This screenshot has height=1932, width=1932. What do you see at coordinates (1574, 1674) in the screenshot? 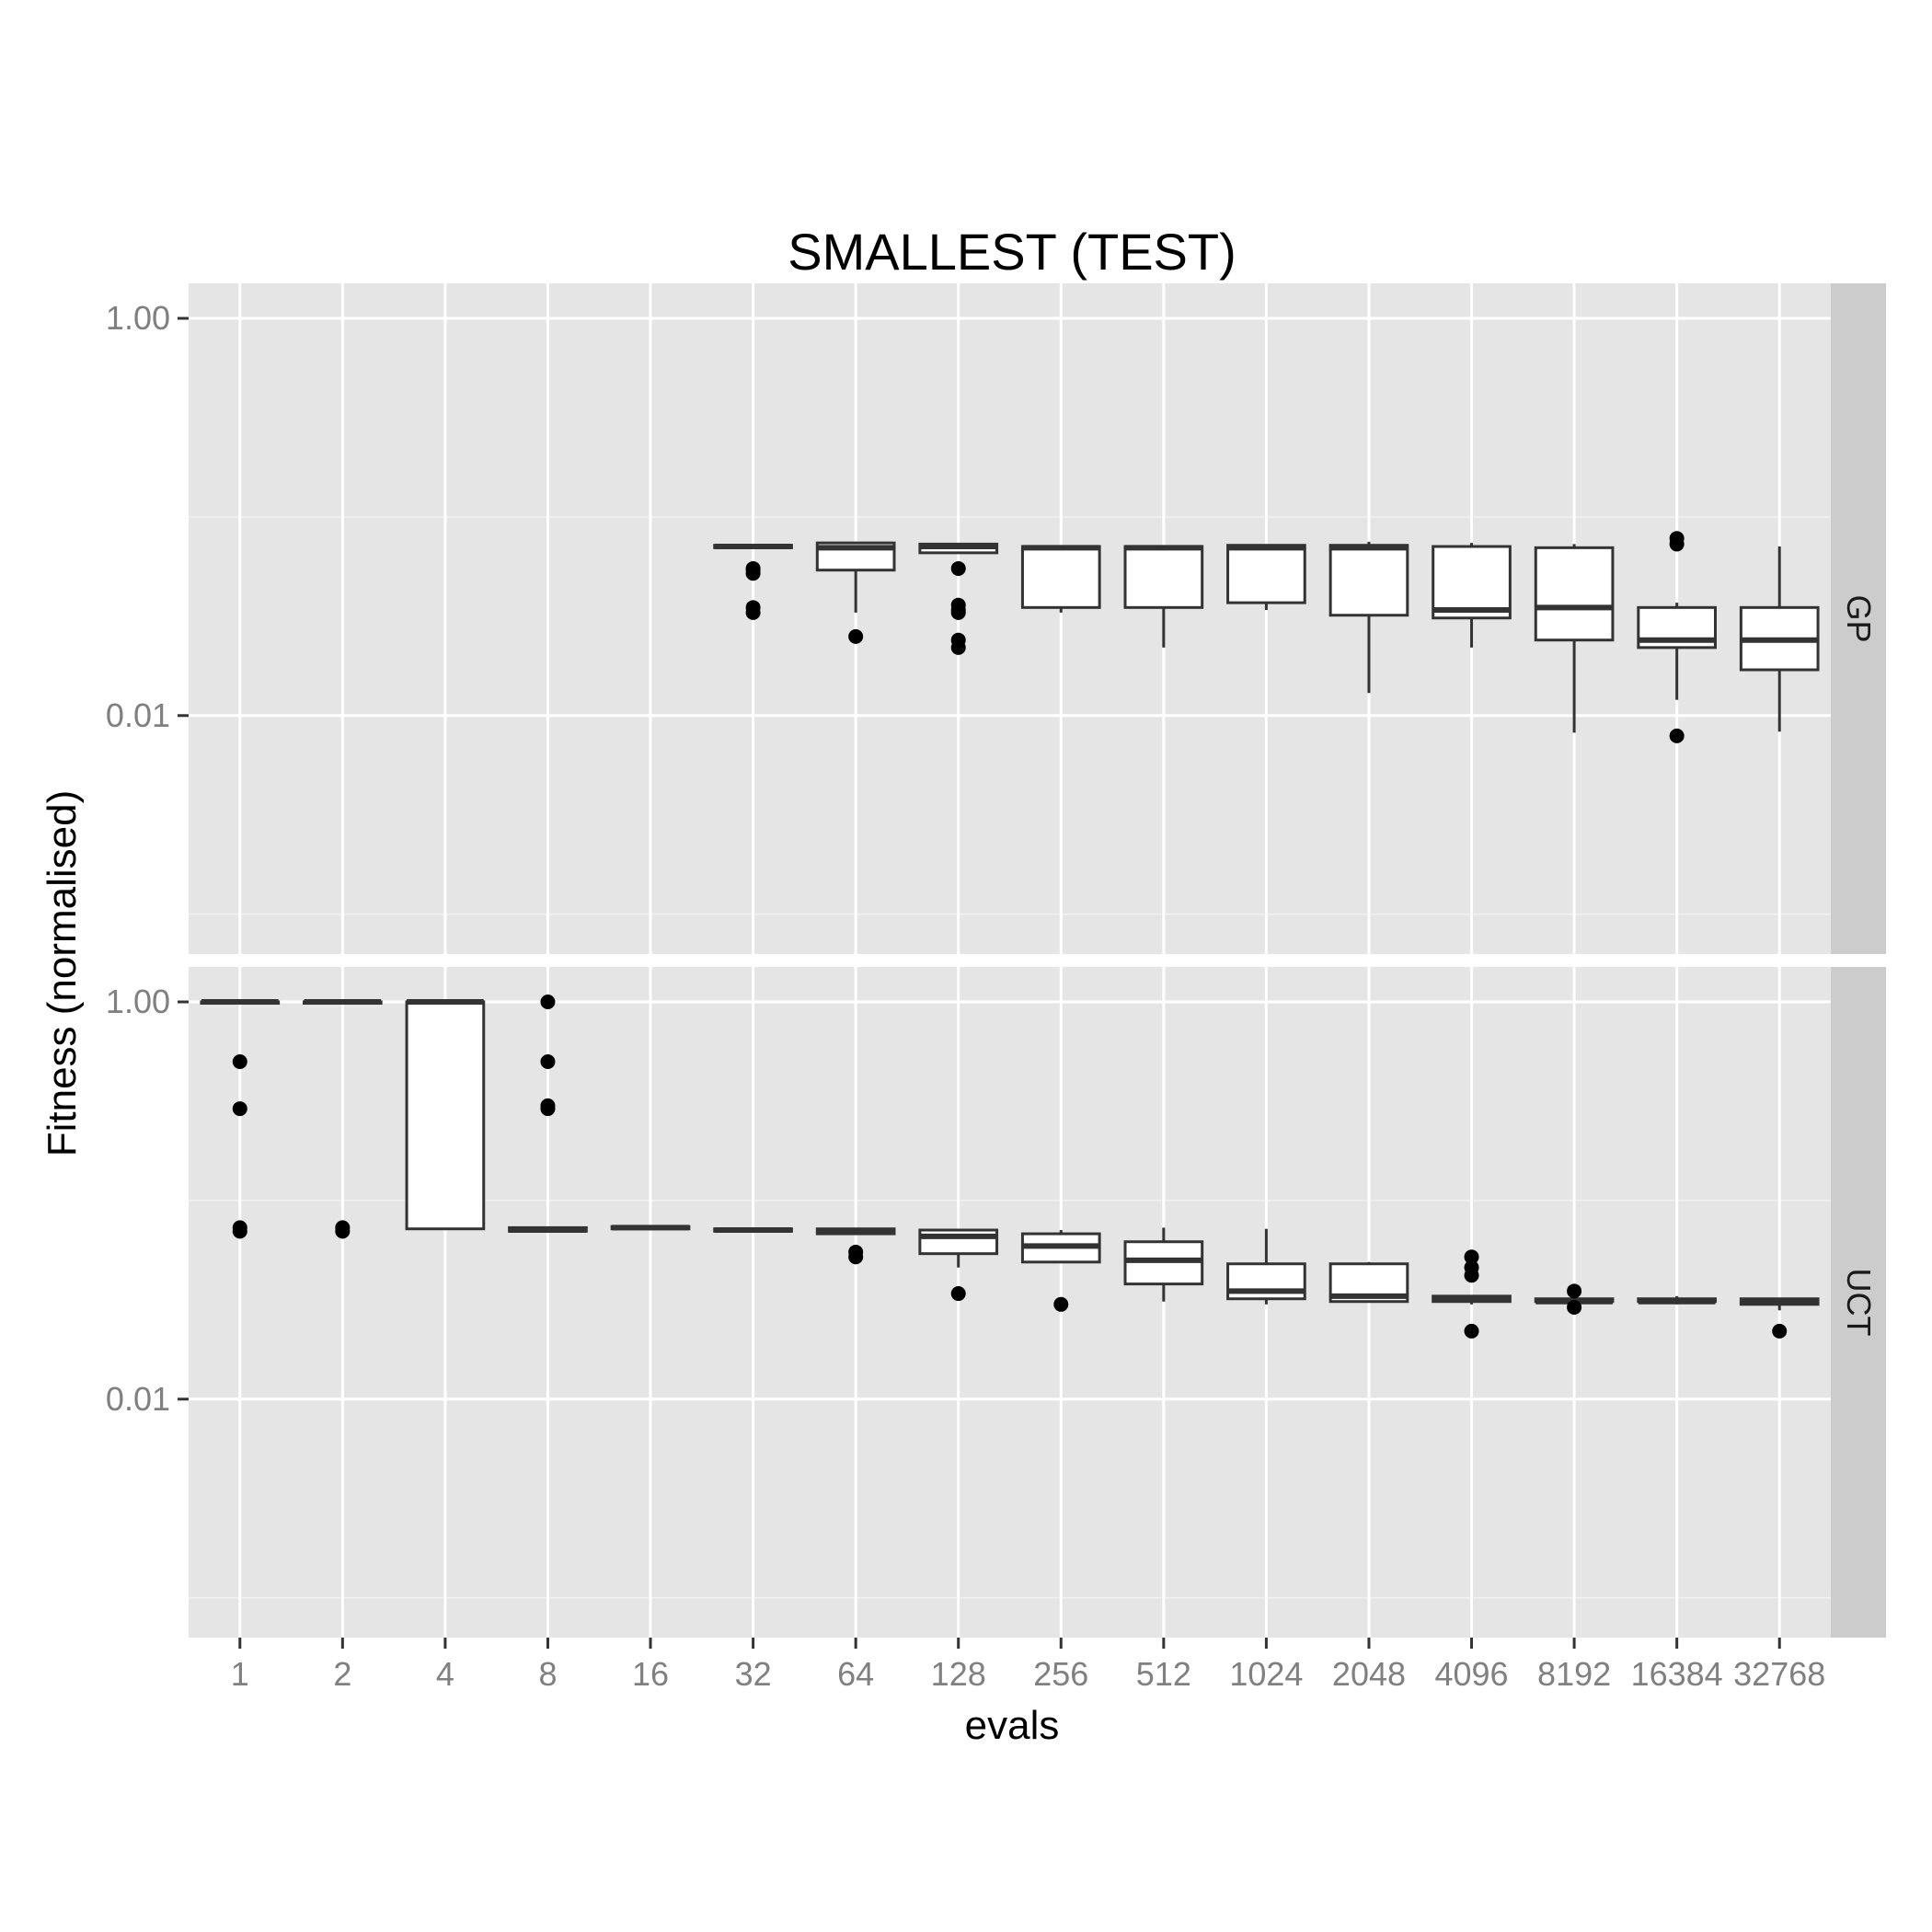
I see `x-tick-label: 8192` at bounding box center [1574, 1674].